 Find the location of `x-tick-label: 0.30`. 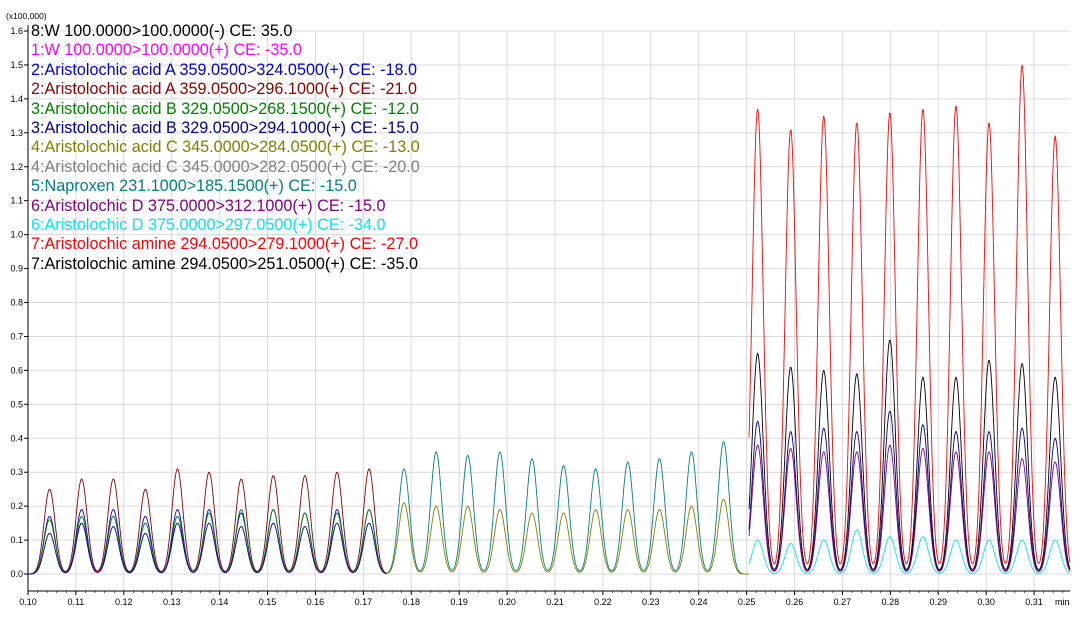

x-tick-label: 0.30 is located at coordinates (986, 602).